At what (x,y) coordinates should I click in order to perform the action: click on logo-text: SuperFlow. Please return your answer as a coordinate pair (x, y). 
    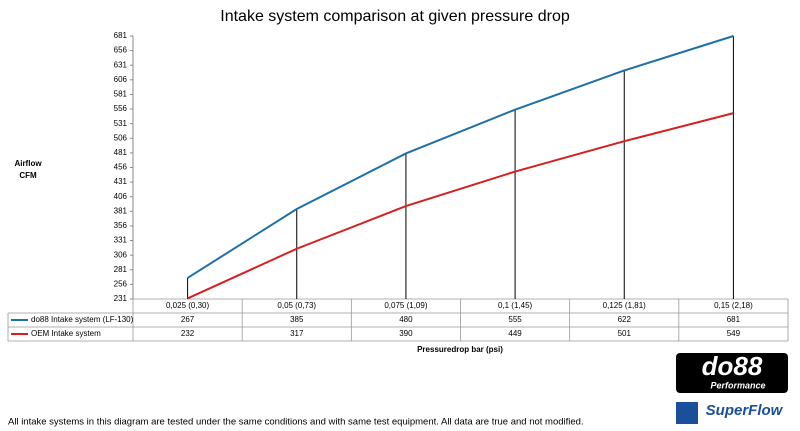
    Looking at the image, I should click on (745, 410).